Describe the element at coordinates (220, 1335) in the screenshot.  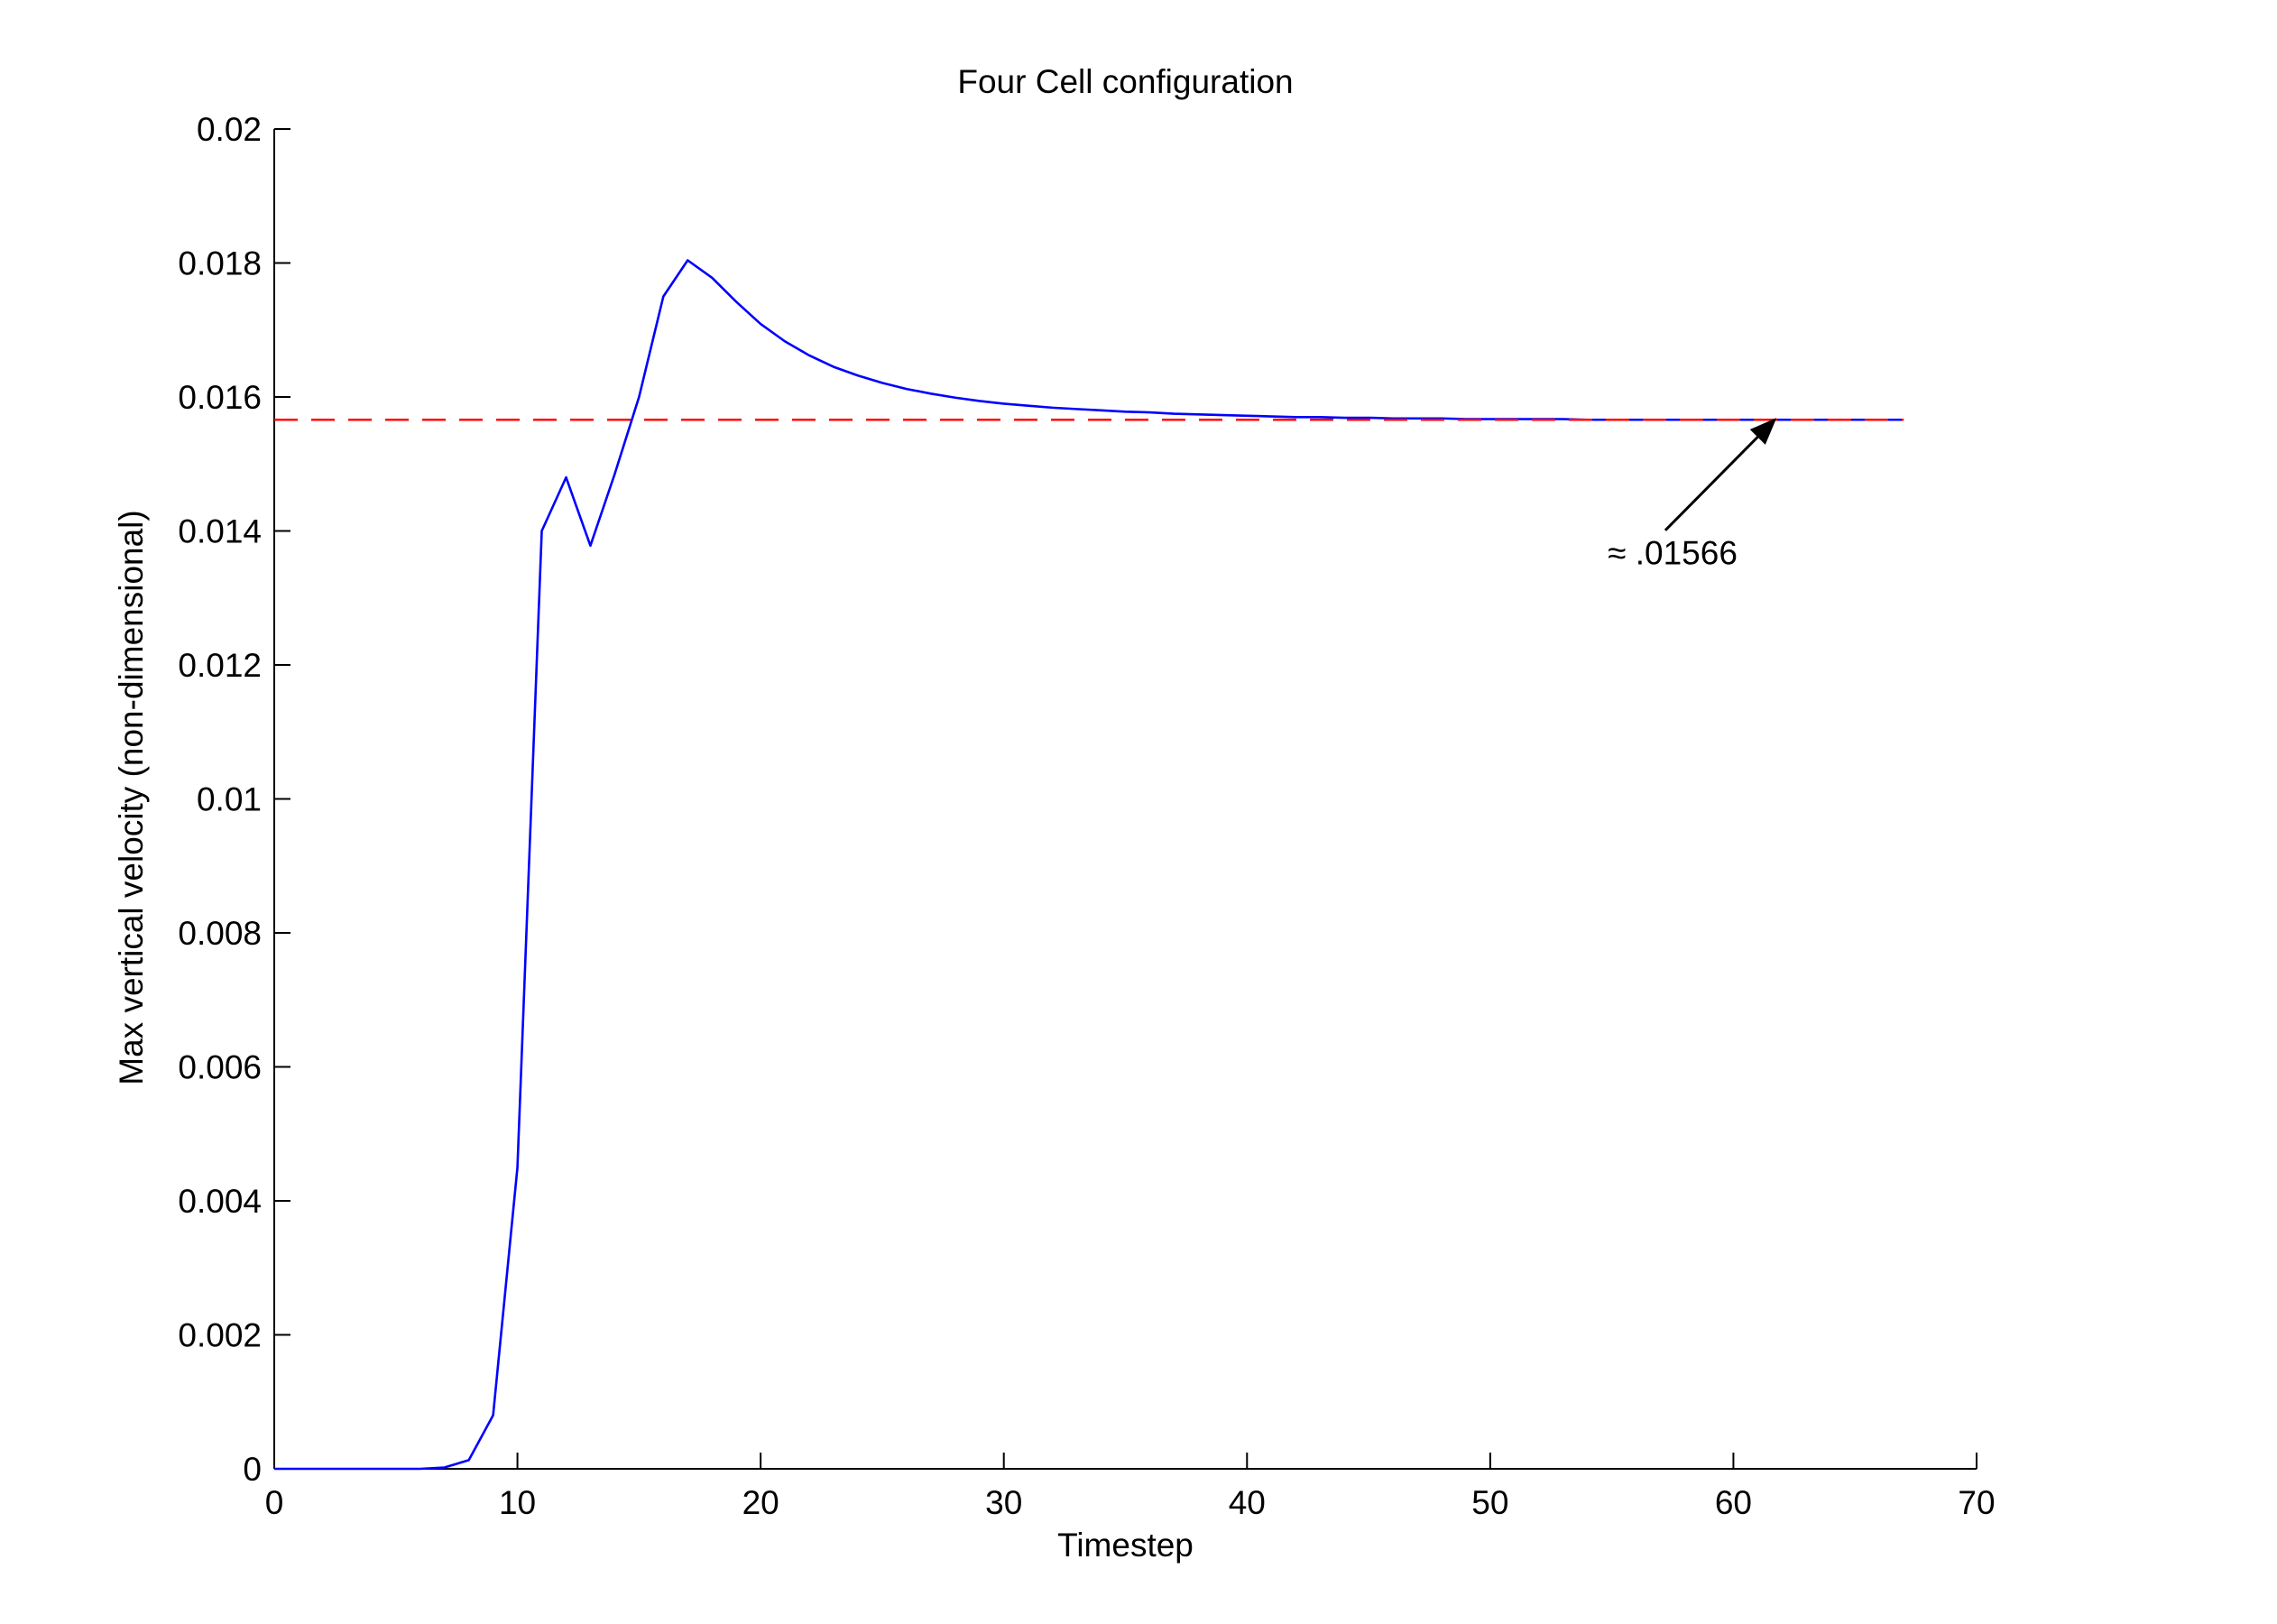
I see `y-tick-label: 0.002` at that location.